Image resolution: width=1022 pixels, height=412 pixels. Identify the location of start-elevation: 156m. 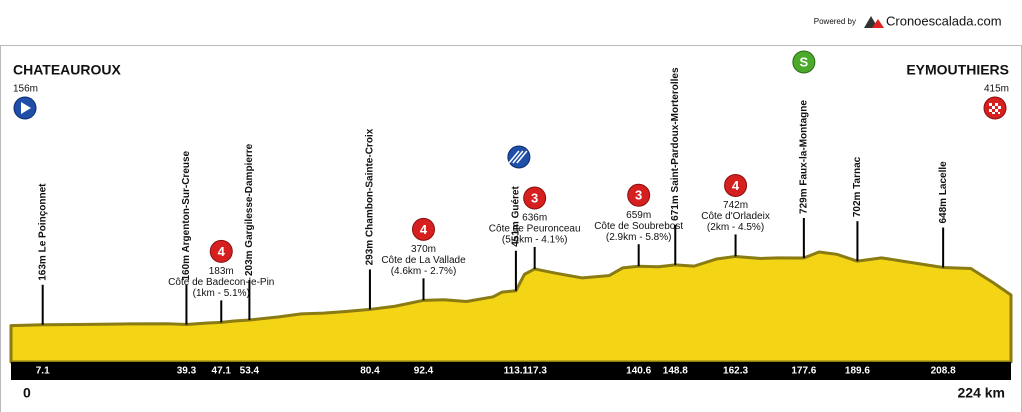
(25, 89).